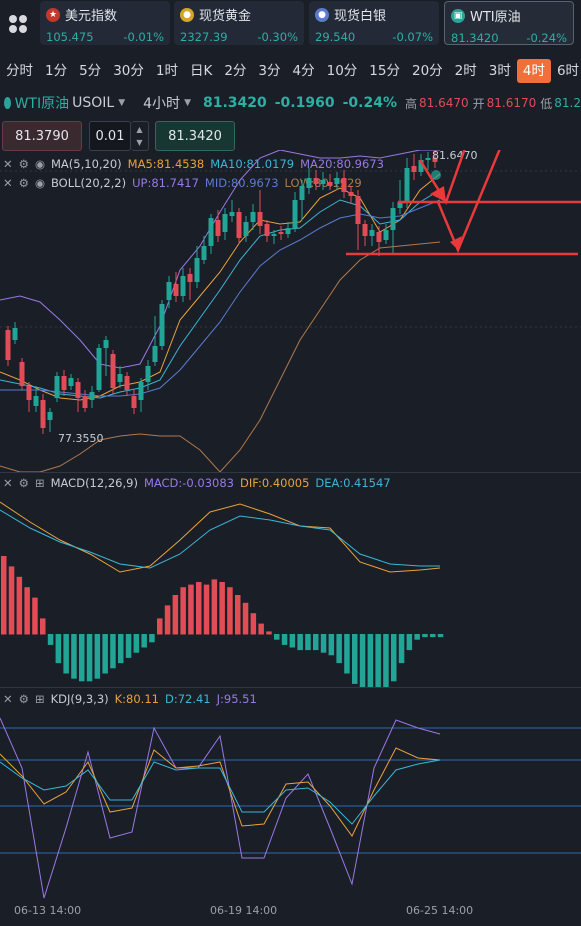  Describe the element at coordinates (42, 104) in the screenshot. I see `instrument-name: WTI原油` at that location.